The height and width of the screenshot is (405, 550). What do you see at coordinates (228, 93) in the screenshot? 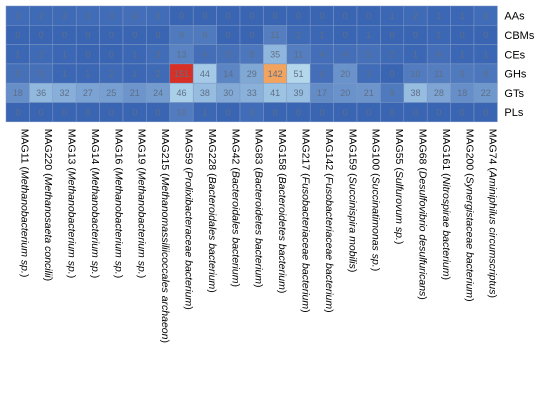
I see `cell-value: 30` at bounding box center [228, 93].